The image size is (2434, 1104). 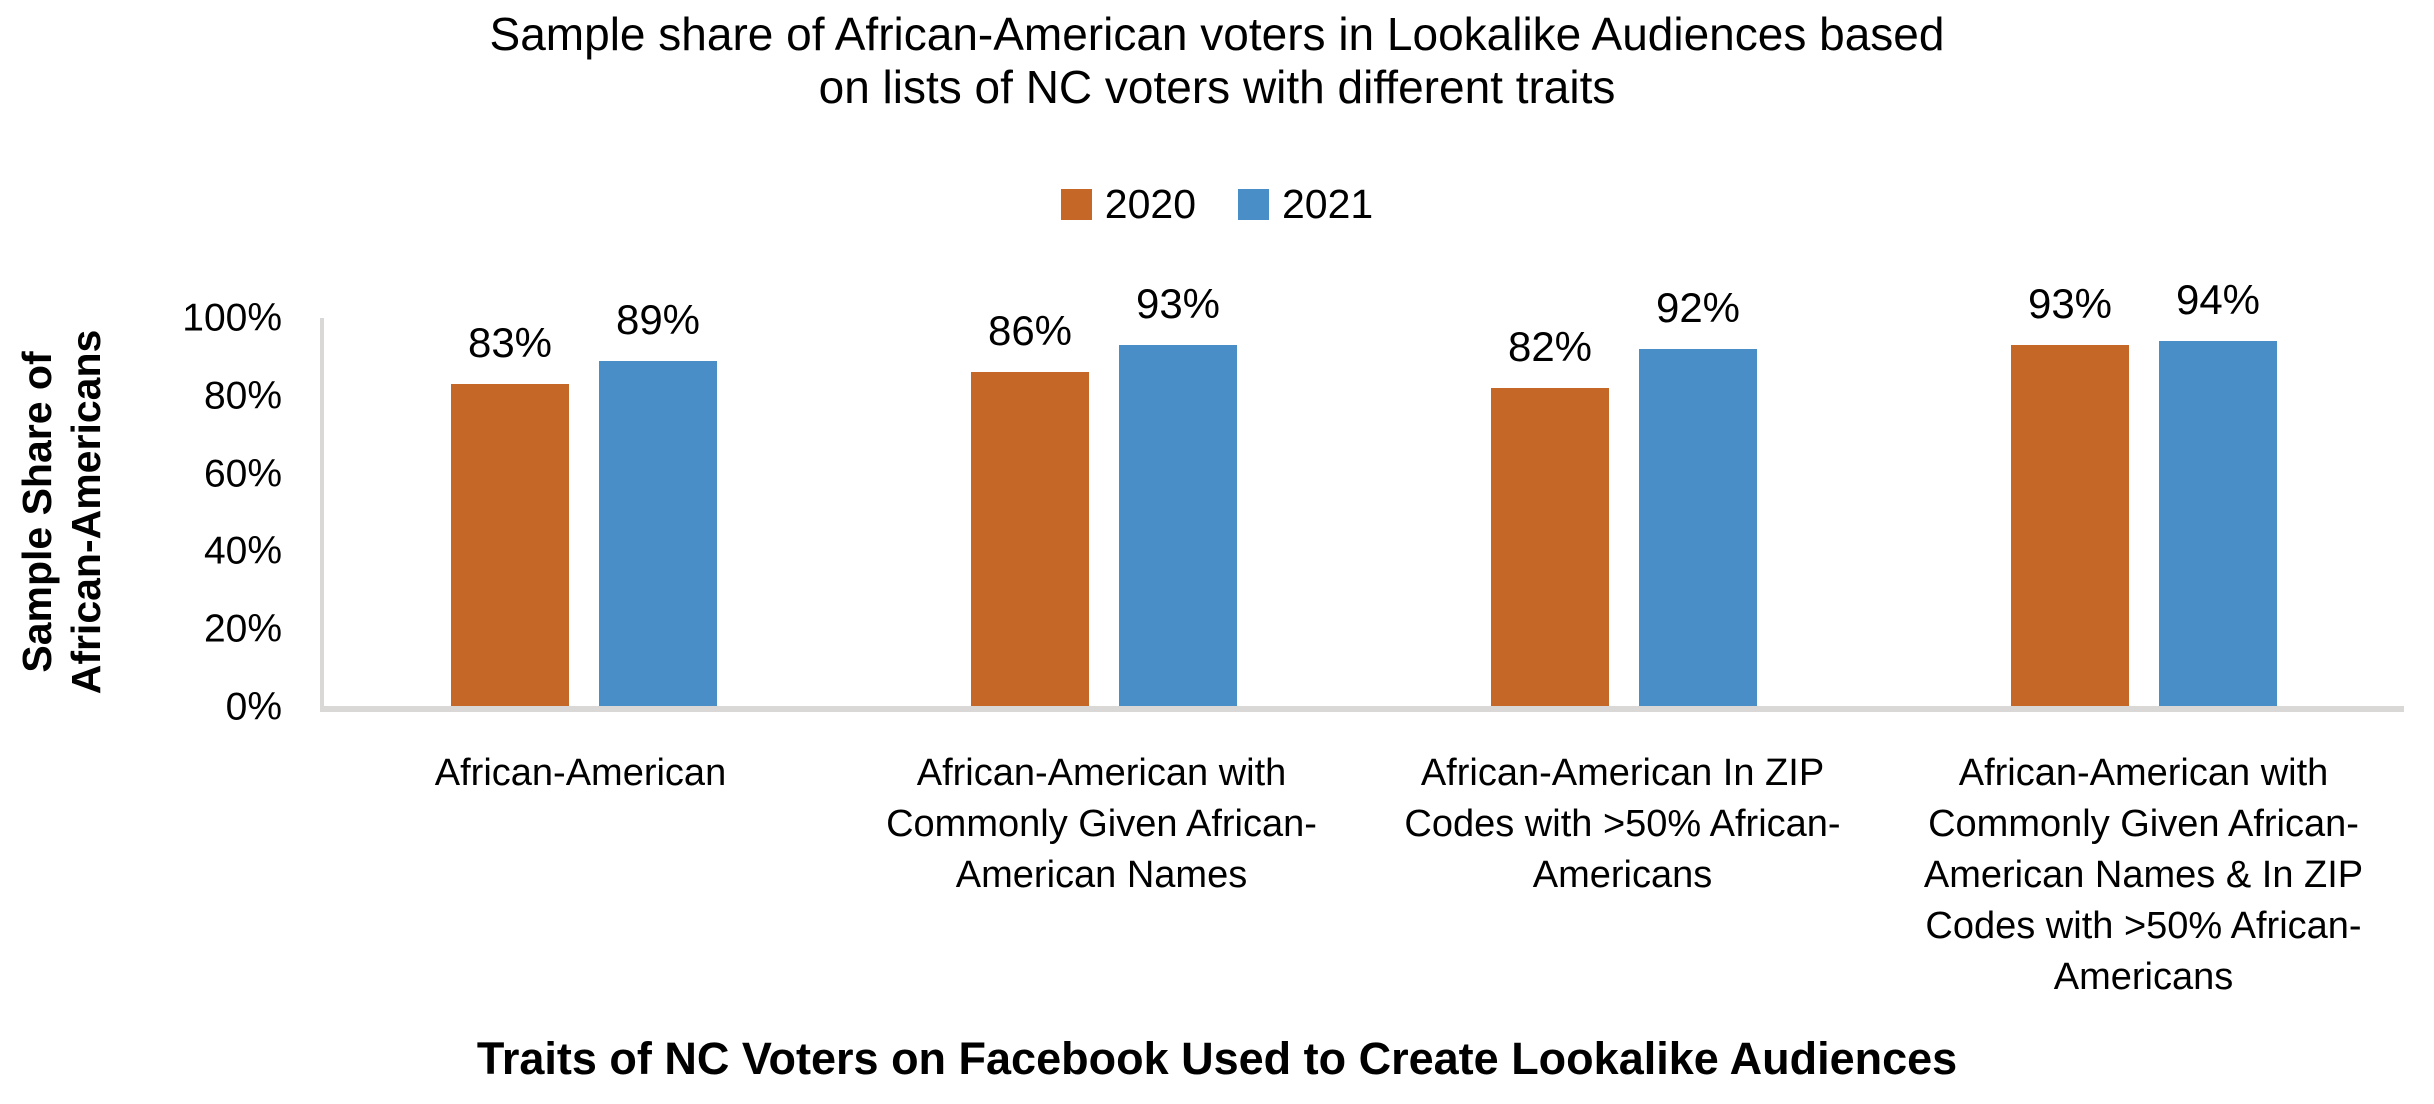 I want to click on y-tick-80: 80%, so click(x=242, y=396).